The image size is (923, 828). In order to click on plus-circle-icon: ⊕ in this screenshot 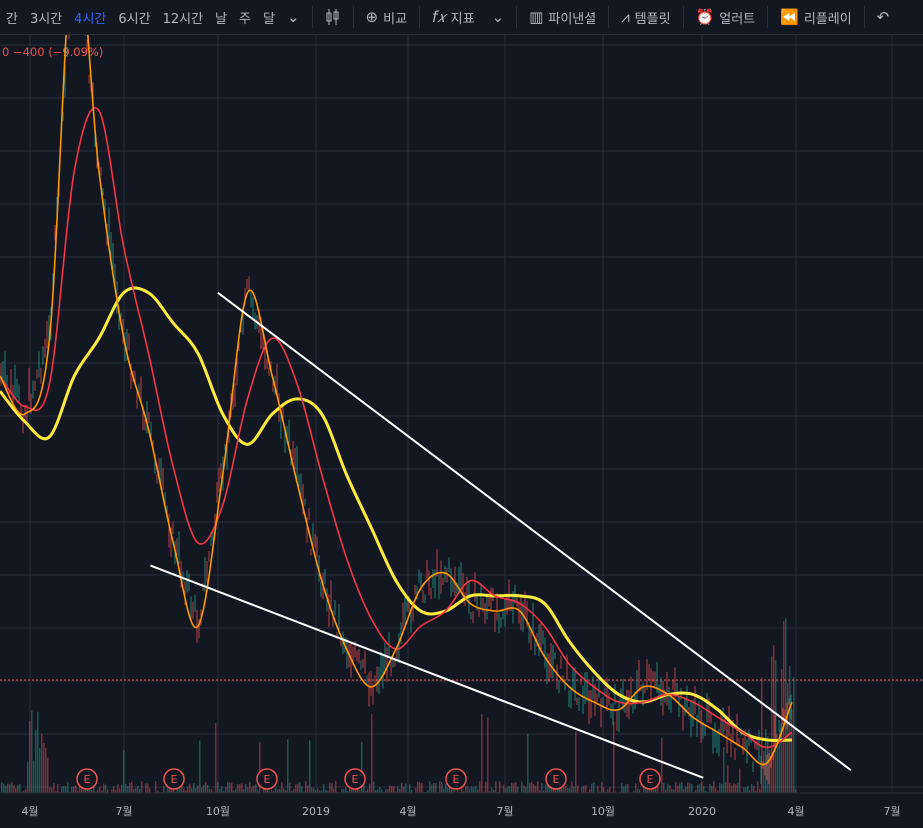, I will do `click(372, 17)`.